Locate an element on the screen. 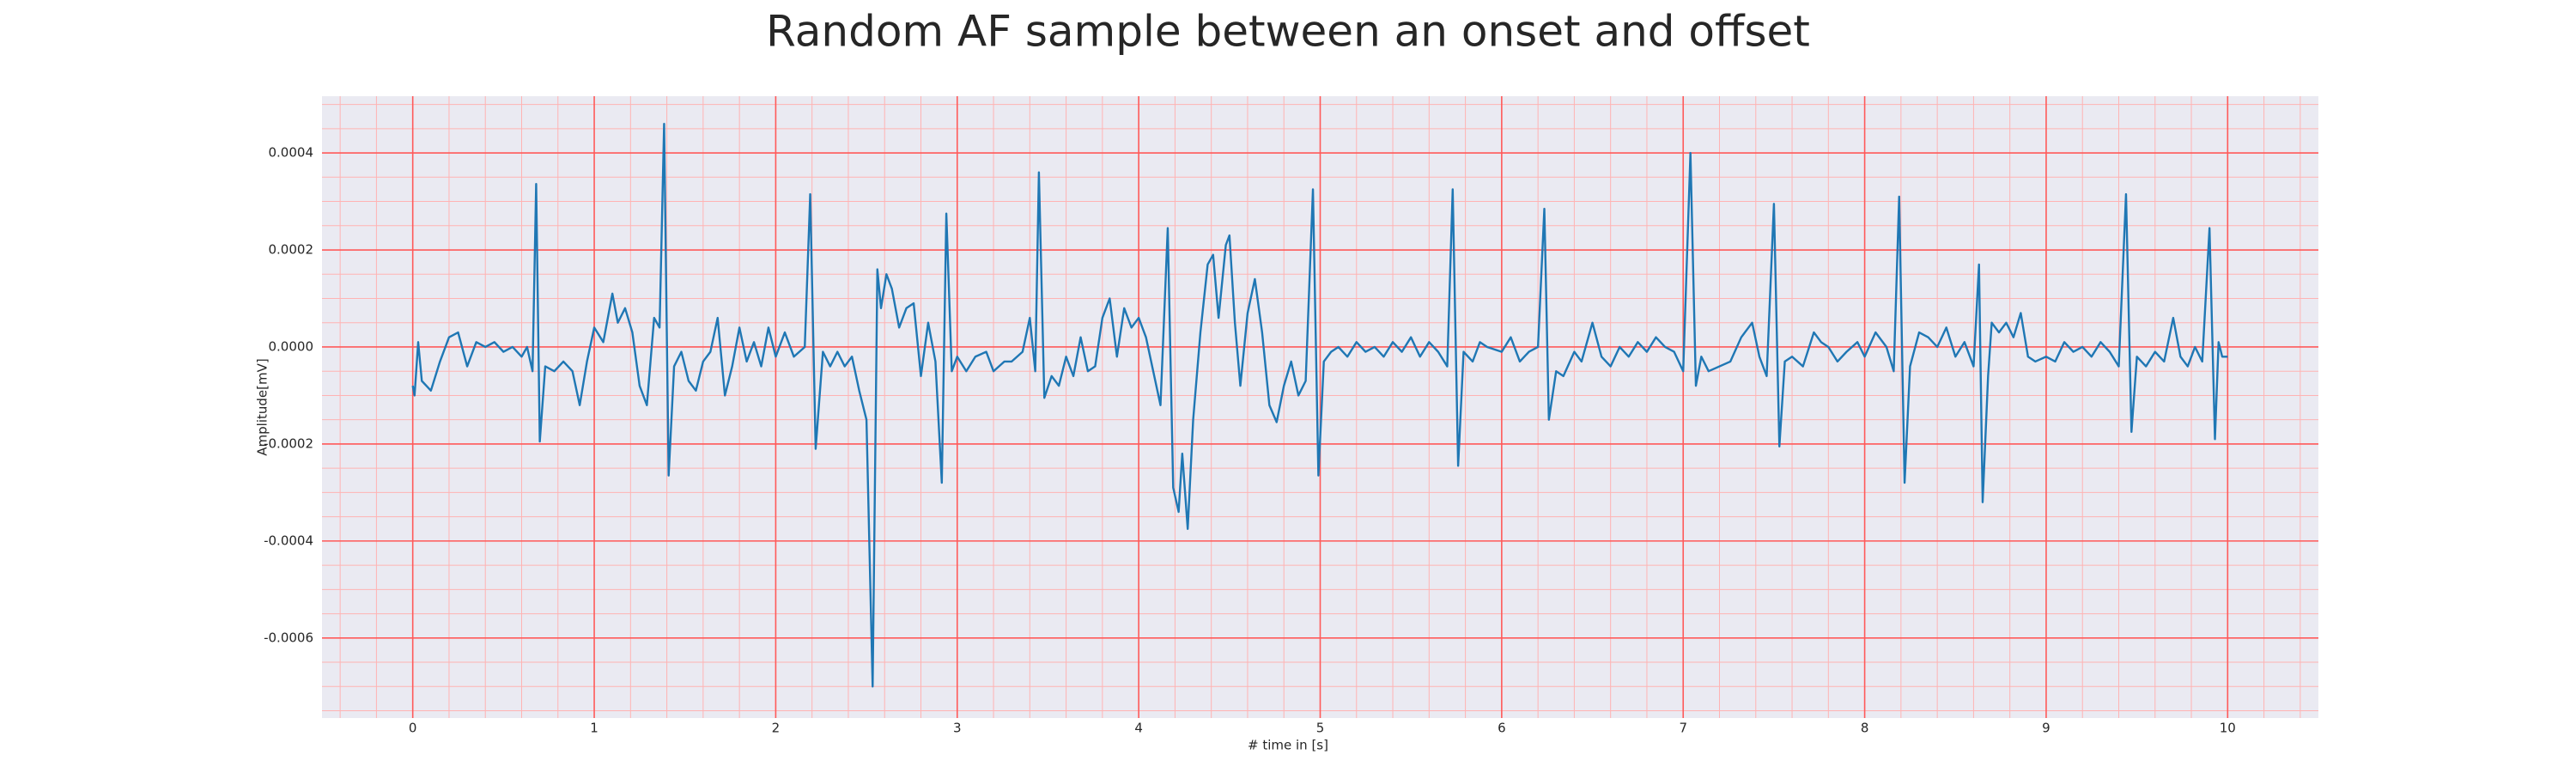  x-tick-label: 1 is located at coordinates (594, 728).